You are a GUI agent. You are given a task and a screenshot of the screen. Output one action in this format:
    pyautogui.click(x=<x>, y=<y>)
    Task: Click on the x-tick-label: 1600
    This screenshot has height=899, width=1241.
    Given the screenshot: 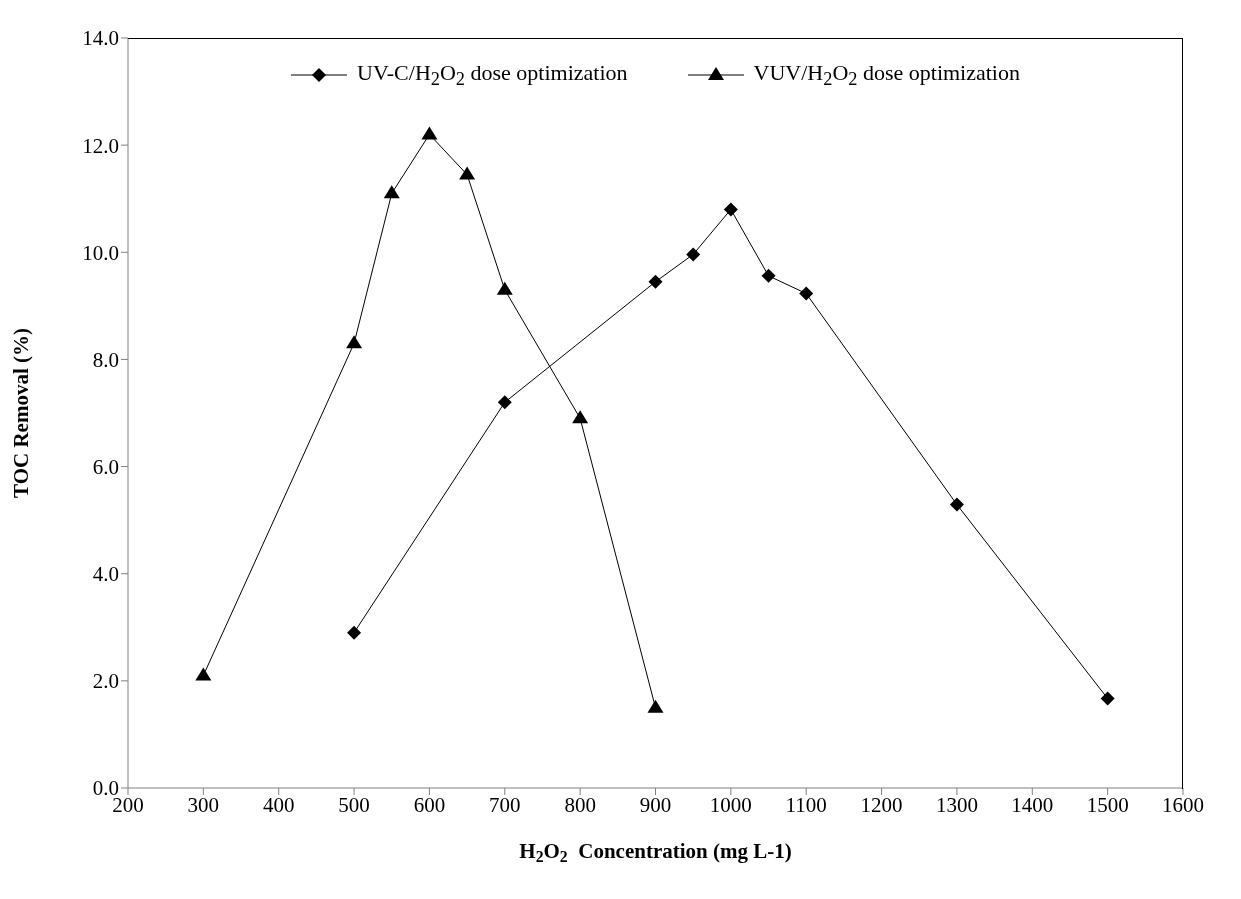 What is the action you would take?
    pyautogui.click(x=1183, y=804)
    